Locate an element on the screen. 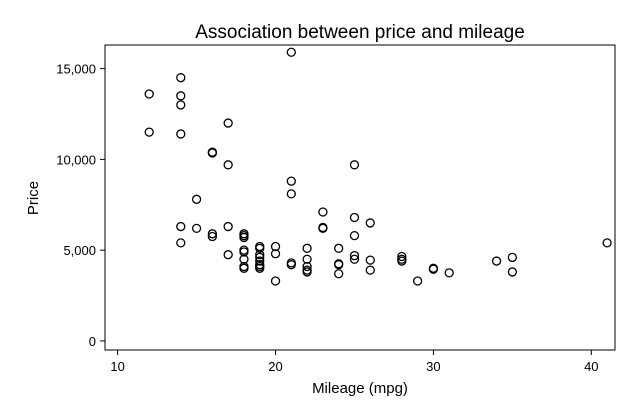 This screenshot has width=630, height=420. y-axis-label: Price is located at coordinates (33, 198).